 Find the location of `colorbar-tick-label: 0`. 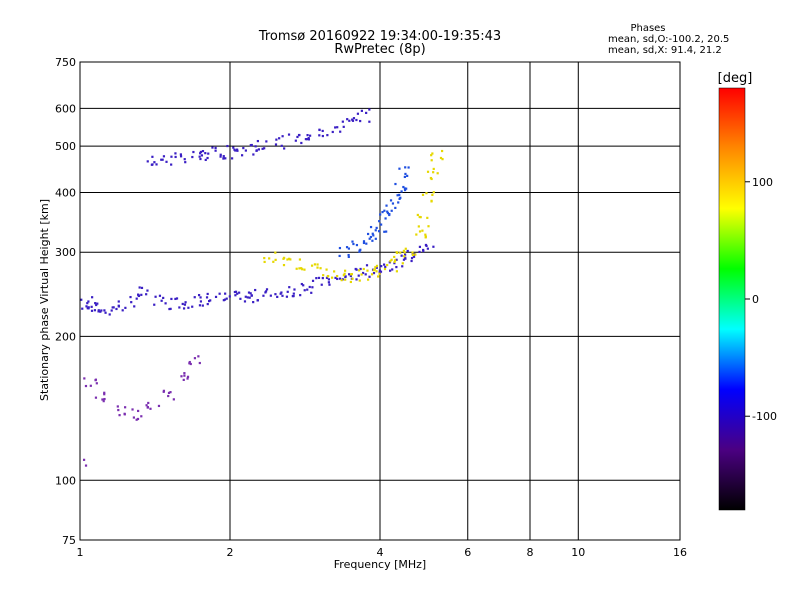

colorbar-tick-label: 0 is located at coordinates (755, 299).